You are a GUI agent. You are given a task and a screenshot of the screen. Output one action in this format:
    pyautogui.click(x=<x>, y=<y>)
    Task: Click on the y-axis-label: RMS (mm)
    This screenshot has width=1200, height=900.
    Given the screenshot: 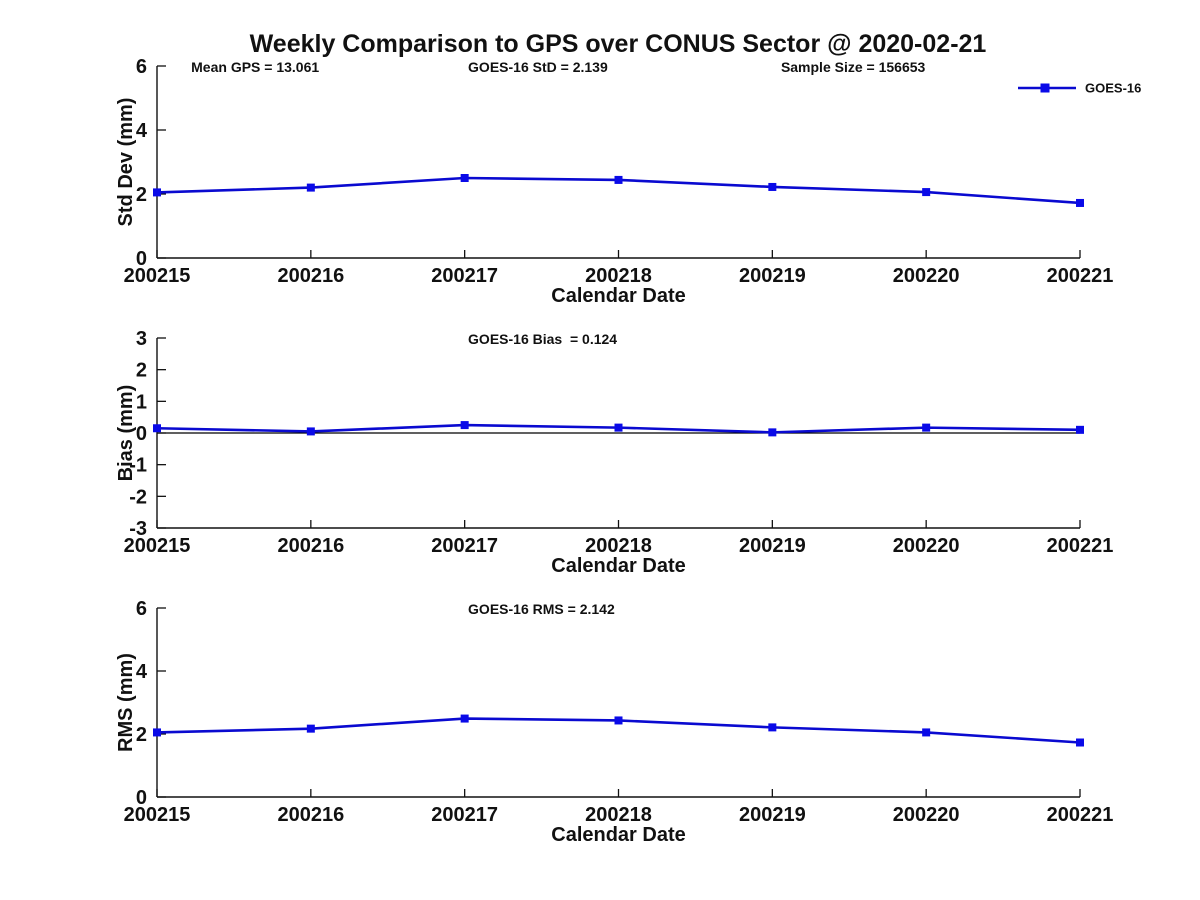 What is the action you would take?
    pyautogui.click(x=126, y=702)
    